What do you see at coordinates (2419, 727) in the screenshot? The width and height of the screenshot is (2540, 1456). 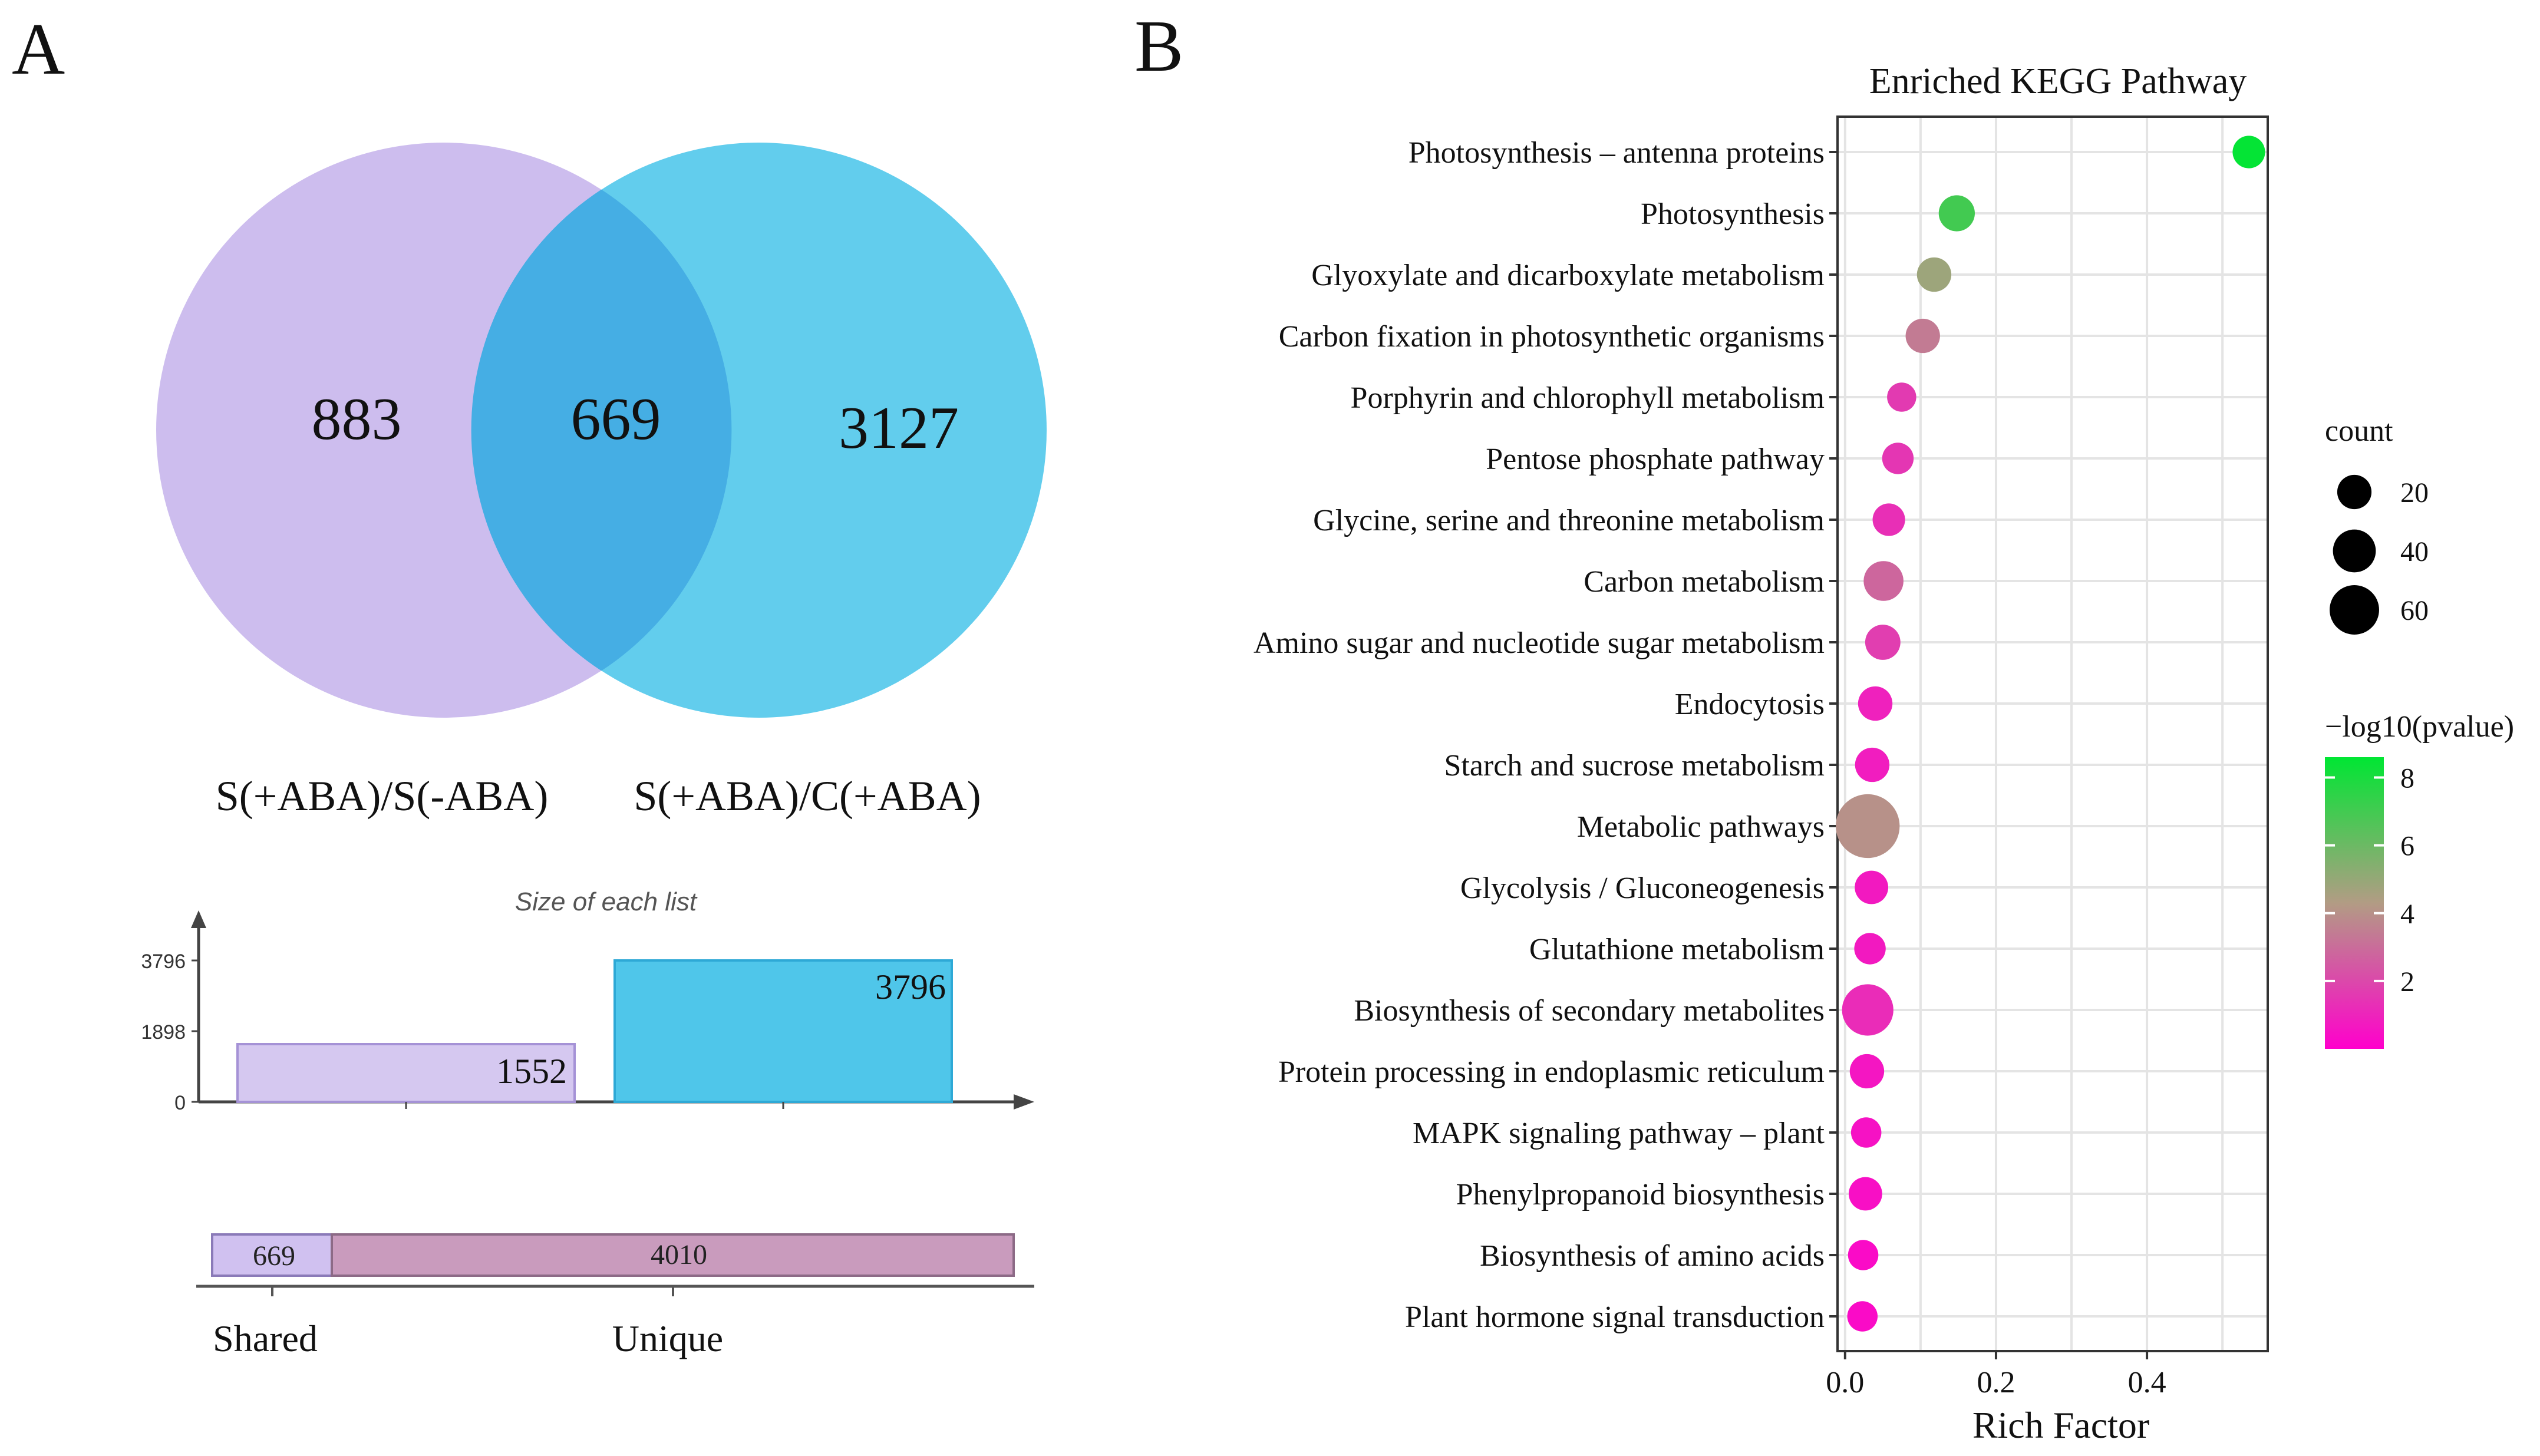 I see `pvalue-legend-title: −log10(pvalue)` at bounding box center [2419, 727].